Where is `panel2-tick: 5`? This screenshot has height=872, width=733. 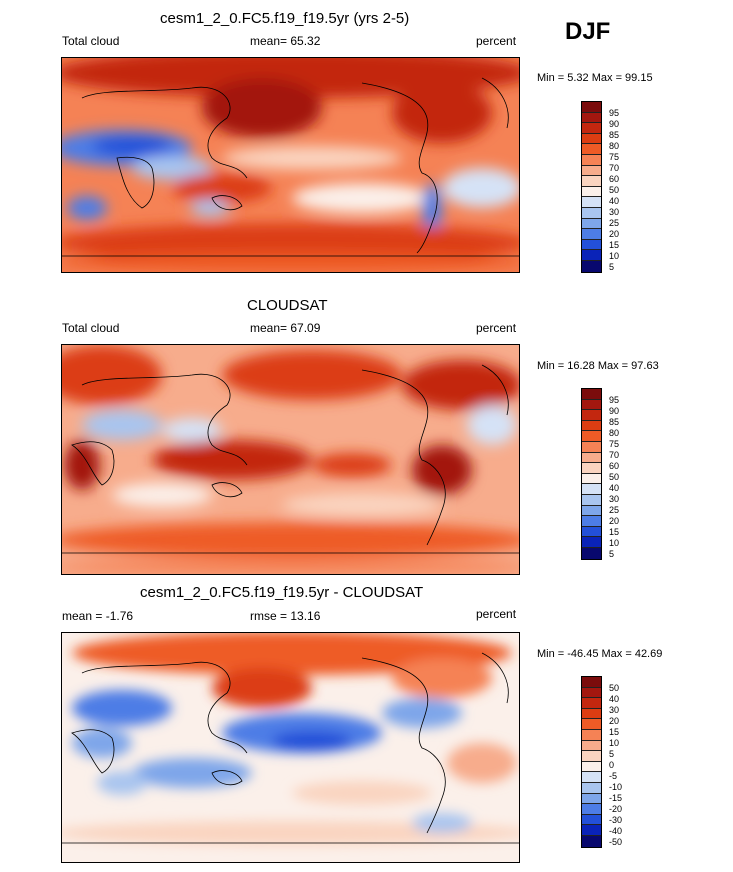
panel2-tick: 5 is located at coordinates (612, 554).